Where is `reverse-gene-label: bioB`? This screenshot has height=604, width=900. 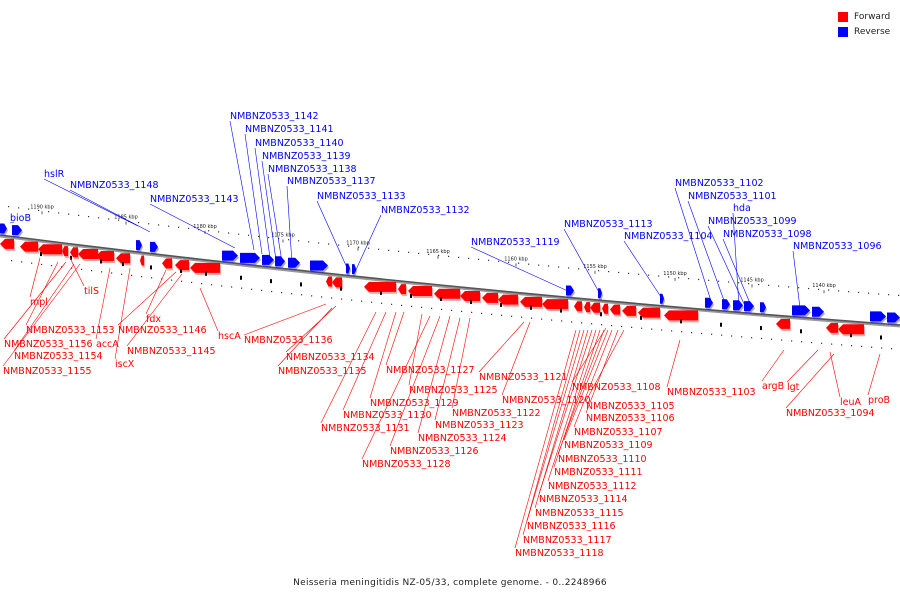 reverse-gene-label: bioB is located at coordinates (20, 218).